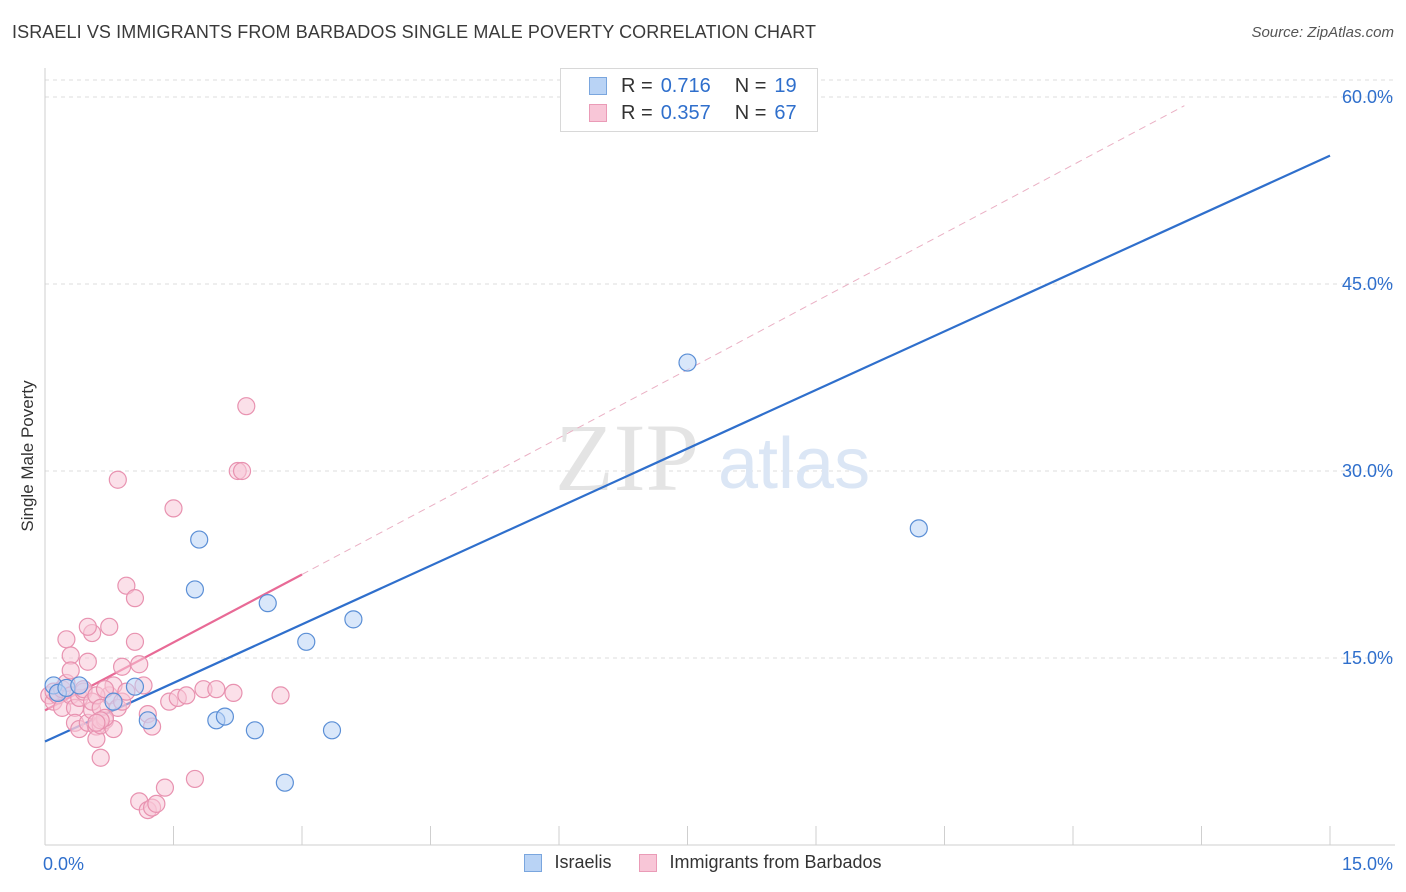 This screenshot has width=1406, height=892. I want to click on y-tick-label-0: 15.0%, so click(1367, 658).